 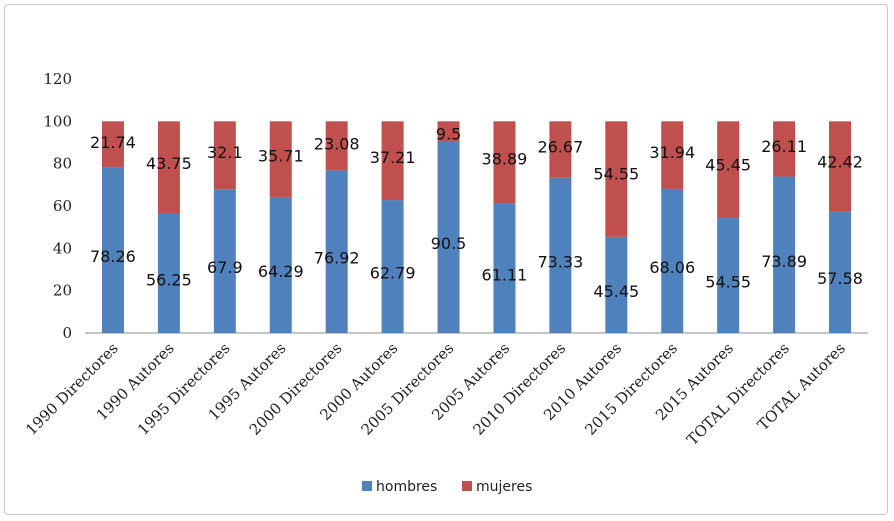 What do you see at coordinates (393, 273) in the screenshot?
I see `data-label-hombres: 62.79` at bounding box center [393, 273].